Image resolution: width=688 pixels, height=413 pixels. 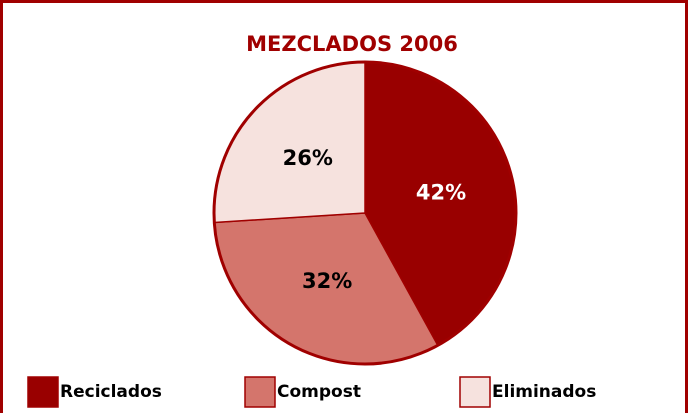 I want to click on data-label: 42%, so click(x=441, y=192).